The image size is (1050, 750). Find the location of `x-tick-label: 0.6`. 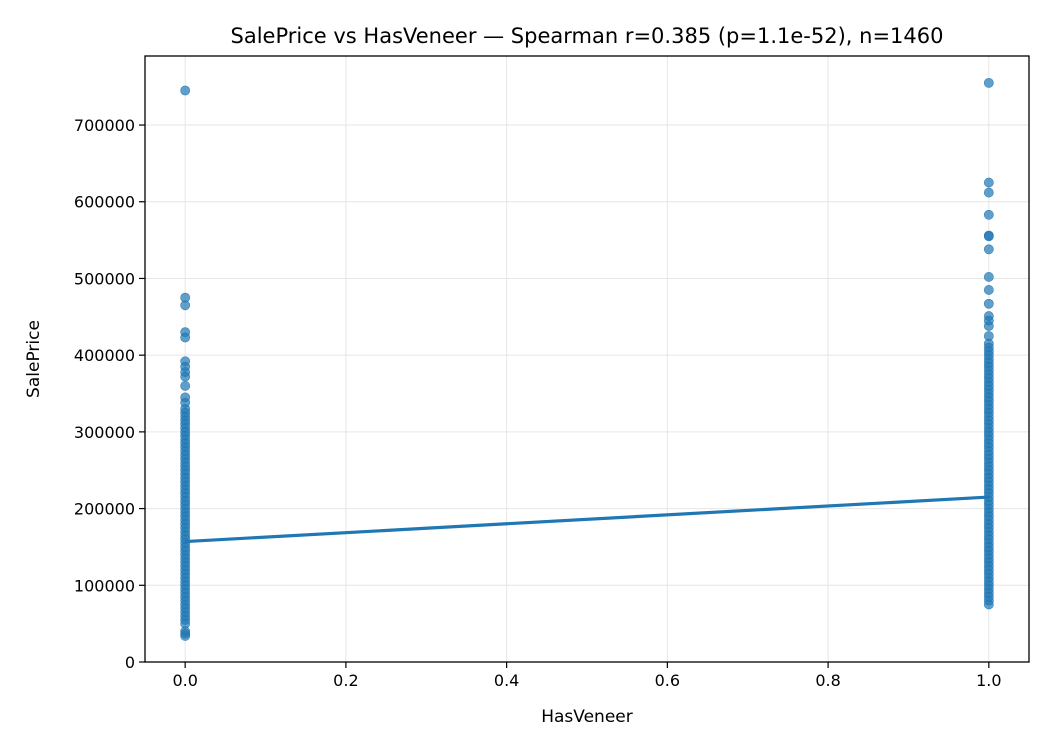

x-tick-label: 0.6 is located at coordinates (667, 680).